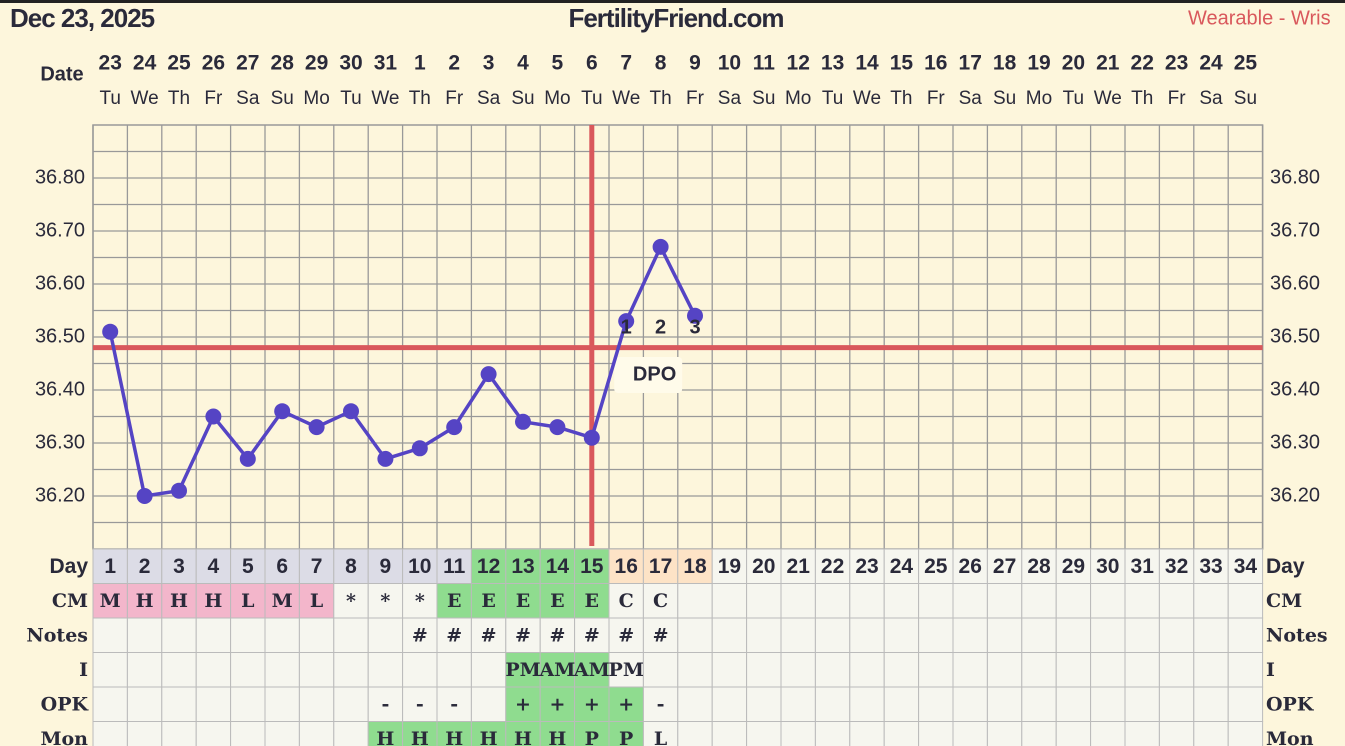  What do you see at coordinates (660, 737) in the screenshot?
I see `cell-value: L` at bounding box center [660, 737].